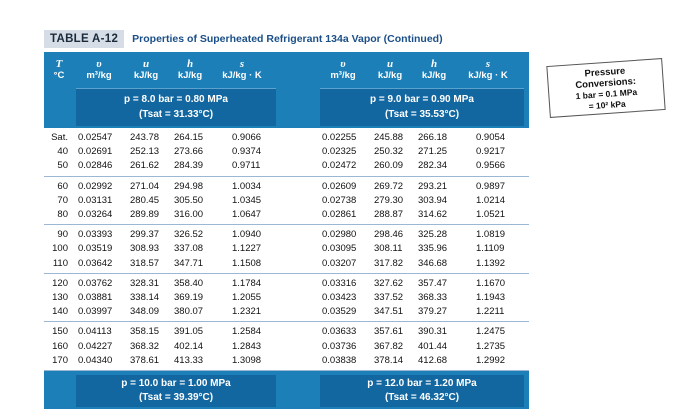 The width and height of the screenshot is (682, 409). I want to click on volume-cell: 0.03838, so click(339, 360).